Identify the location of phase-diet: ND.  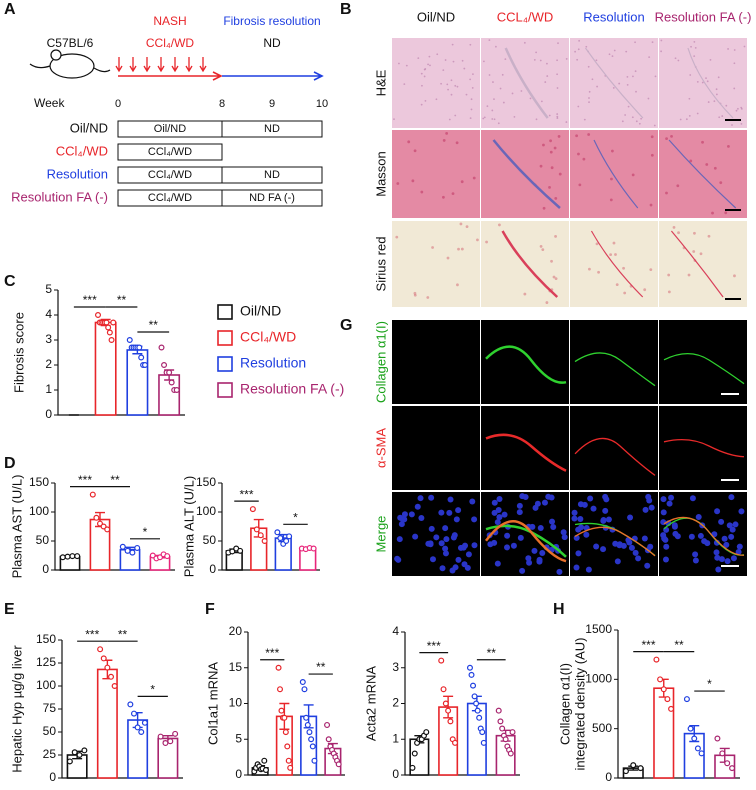
(272, 43).